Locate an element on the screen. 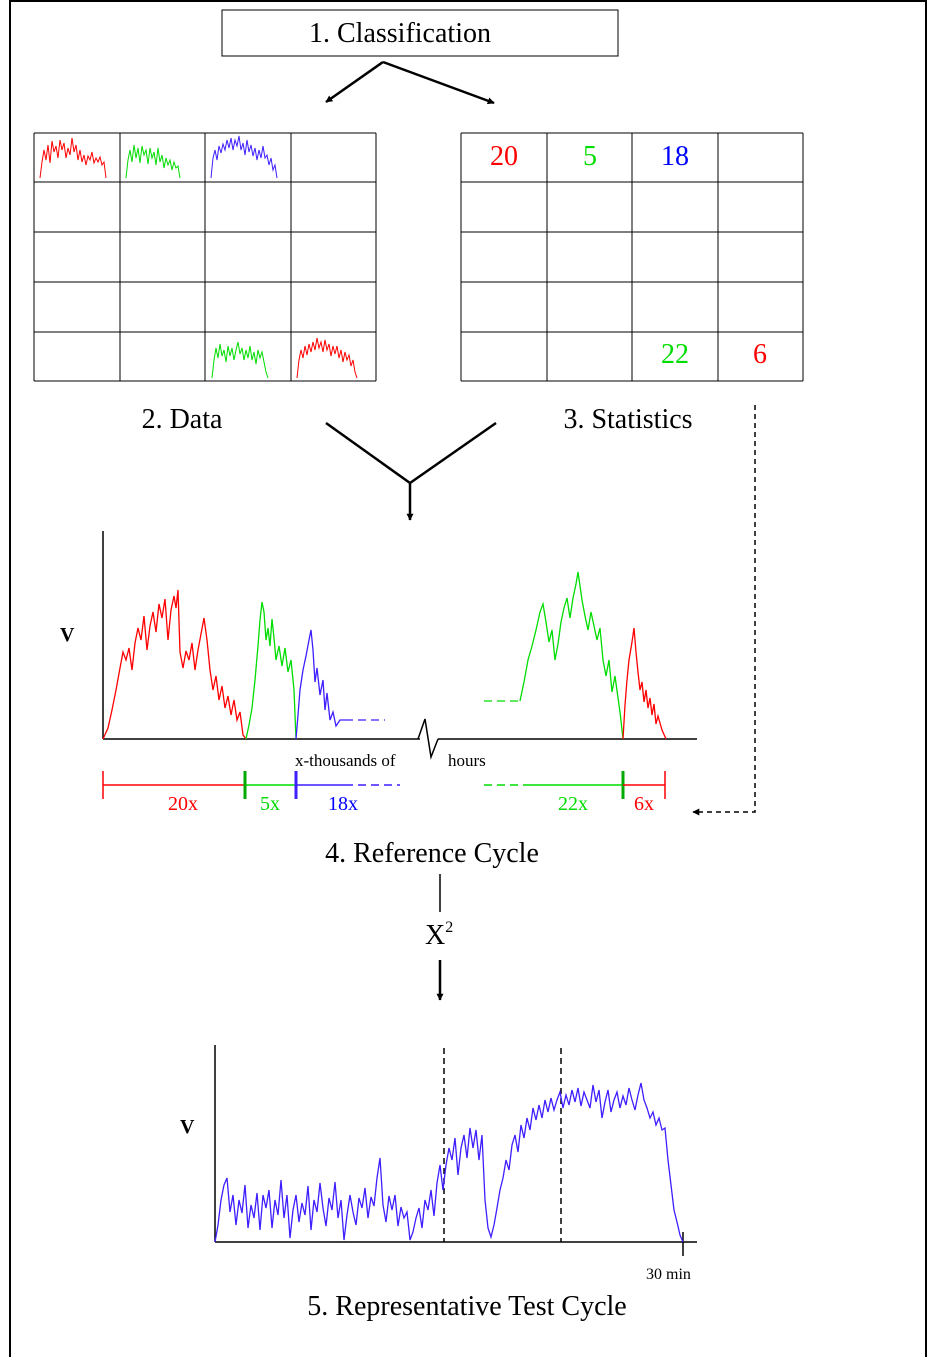  stat-cell-r5c3: 22 is located at coordinates (675, 354).